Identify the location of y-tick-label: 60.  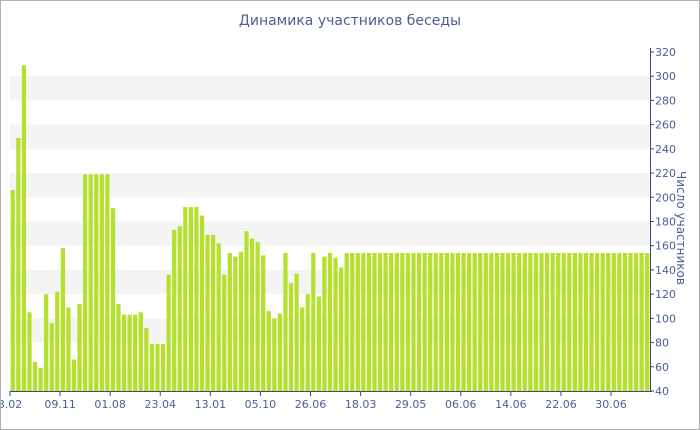
(662, 367).